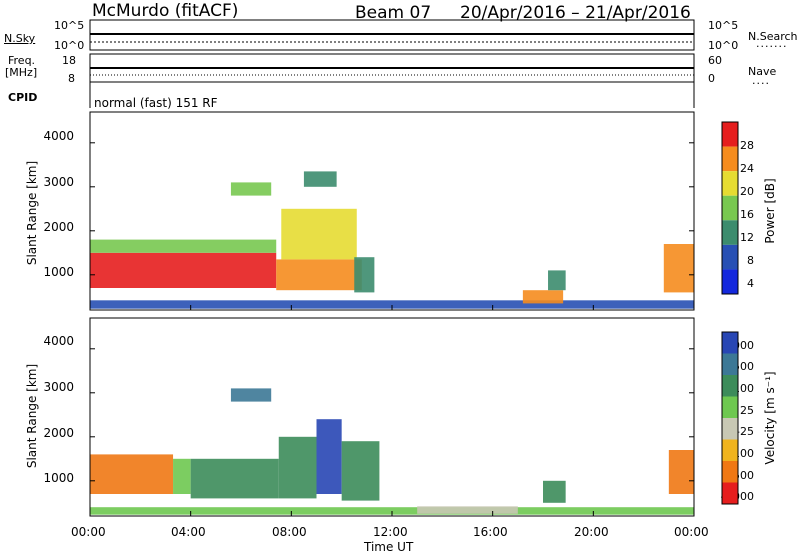 The height and width of the screenshot is (554, 800). What do you see at coordinates (390, 532) in the screenshot?
I see `xtick-3: 12:00` at bounding box center [390, 532].